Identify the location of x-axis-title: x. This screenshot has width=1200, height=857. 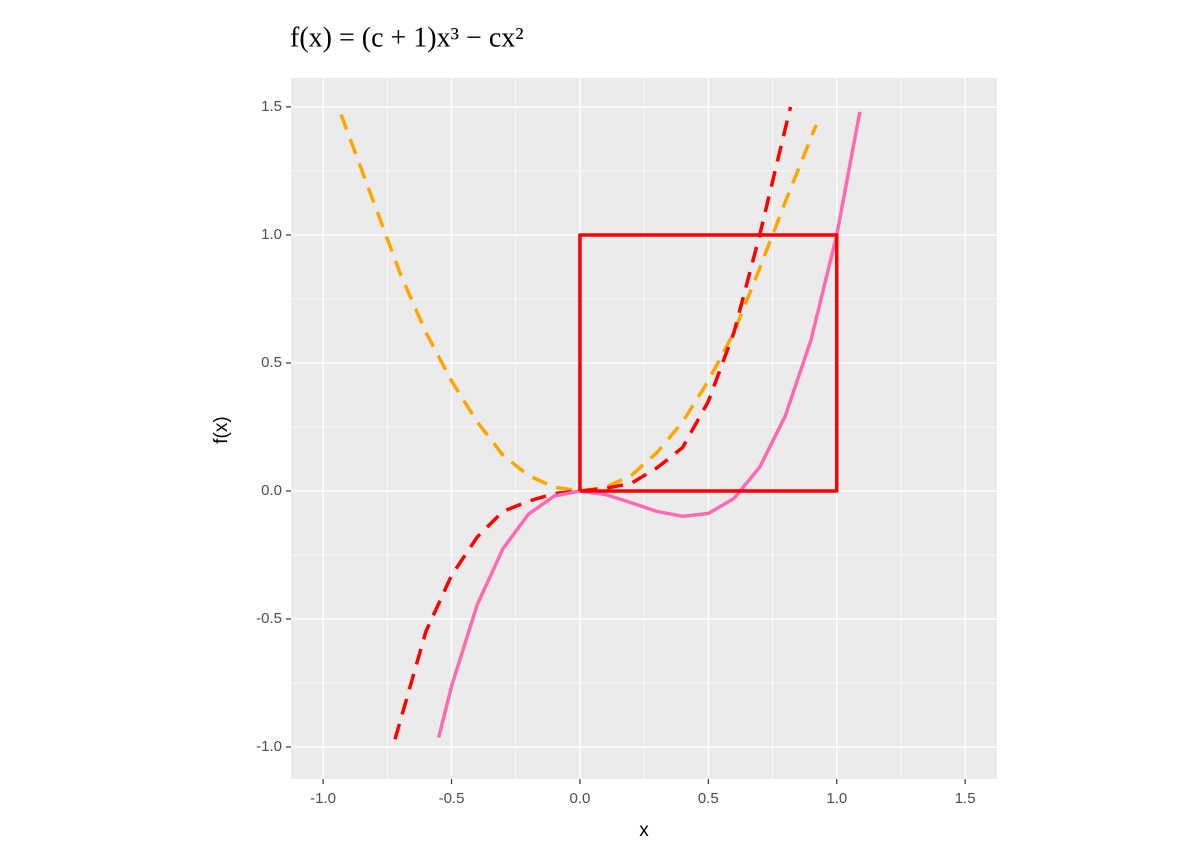
(644, 830).